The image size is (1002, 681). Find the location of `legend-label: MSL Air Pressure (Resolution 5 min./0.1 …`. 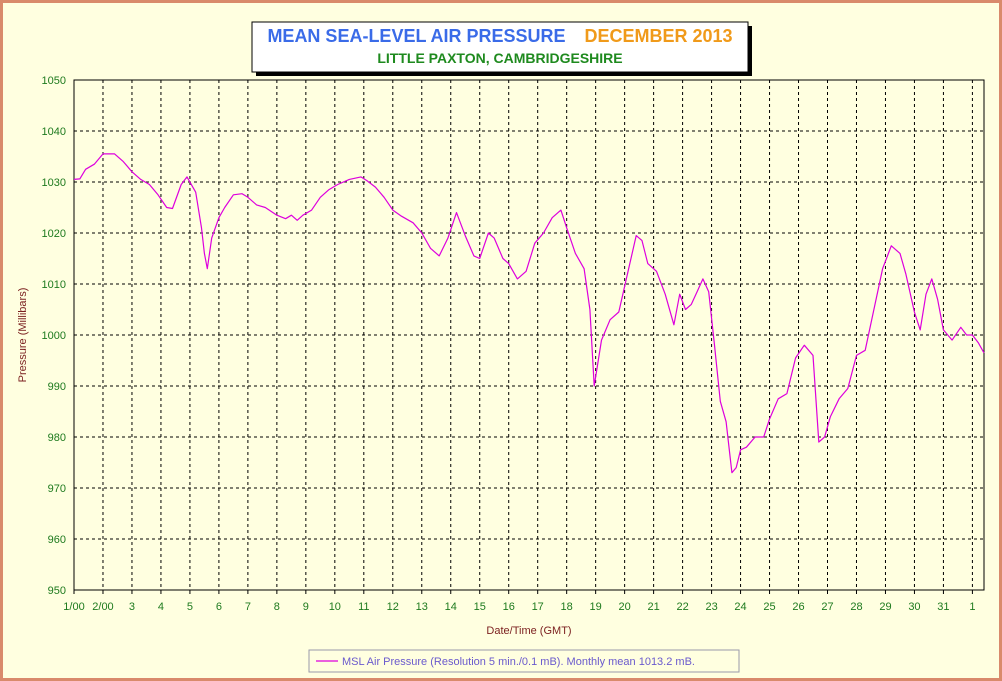

legend-label: MSL Air Pressure (Resolution 5 min./0.1 … is located at coordinates (518, 662).